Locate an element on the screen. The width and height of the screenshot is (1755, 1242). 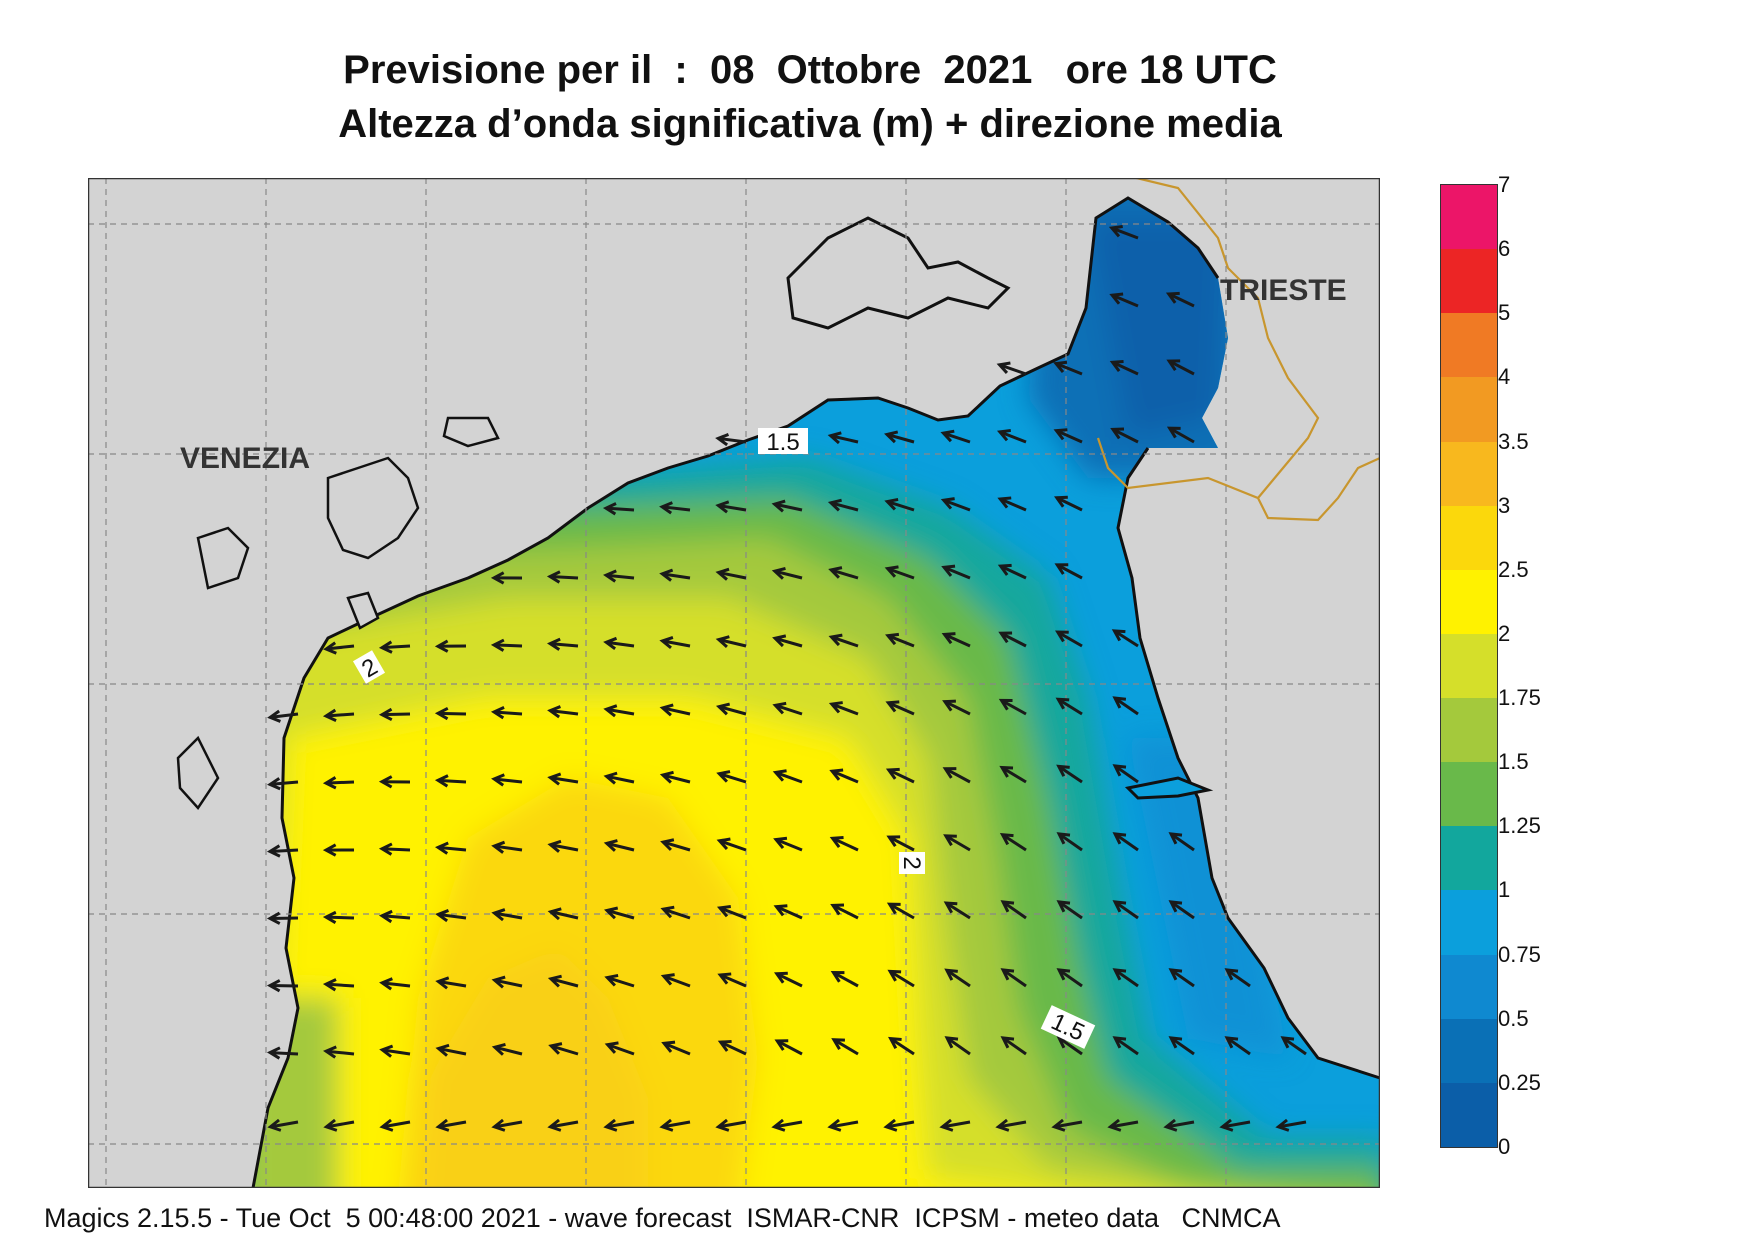
colorbar-label: 3 is located at coordinates (1504, 505).